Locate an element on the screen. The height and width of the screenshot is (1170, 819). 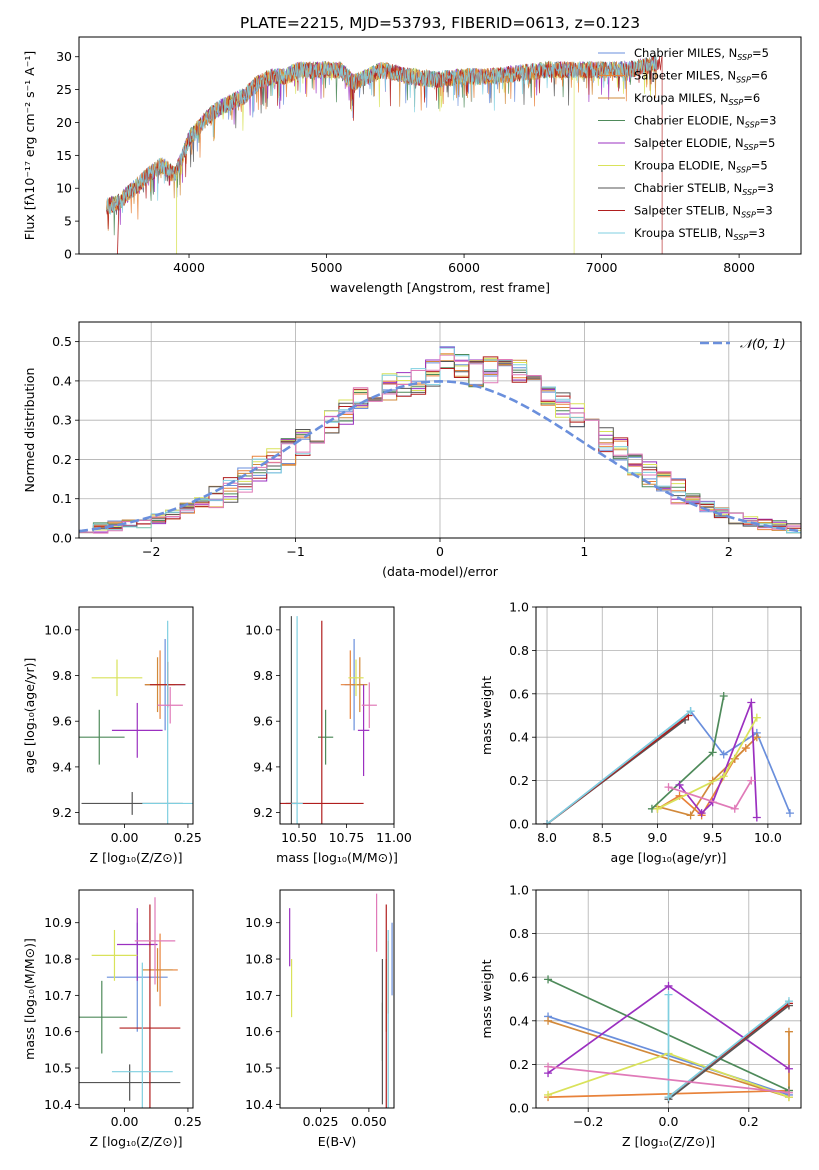
x-tick-label: 10.50 is located at coordinates (299, 837).